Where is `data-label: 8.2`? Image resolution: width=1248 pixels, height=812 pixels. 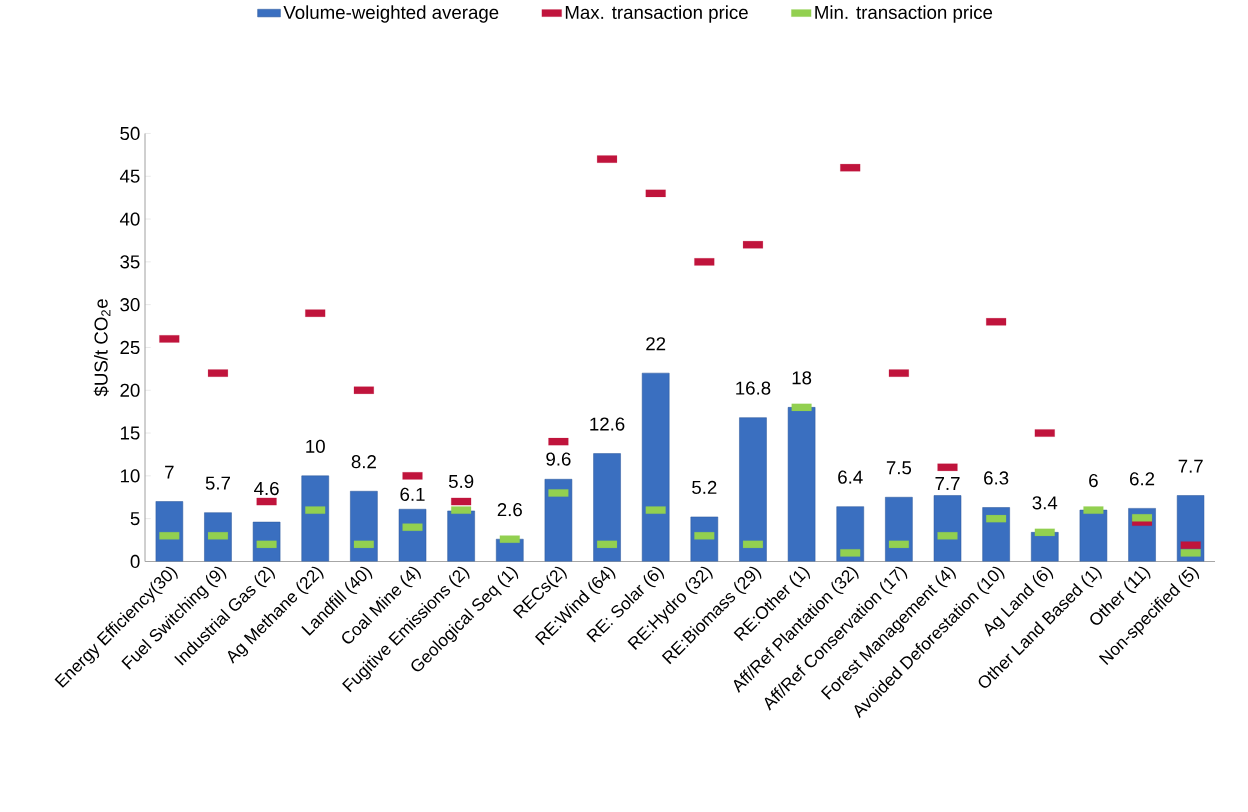 data-label: 8.2 is located at coordinates (363, 461).